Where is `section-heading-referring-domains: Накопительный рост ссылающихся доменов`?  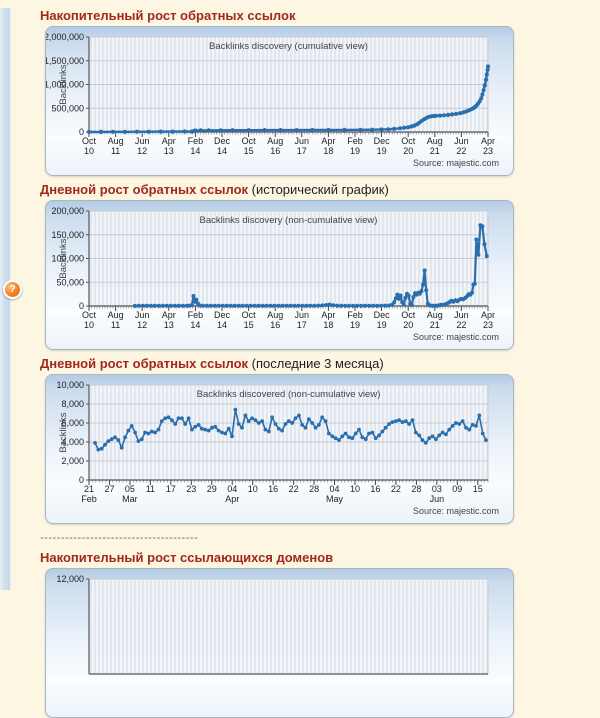
section-heading-referring-domains: Накопительный рост ссылающихся доменов is located at coordinates (187, 557).